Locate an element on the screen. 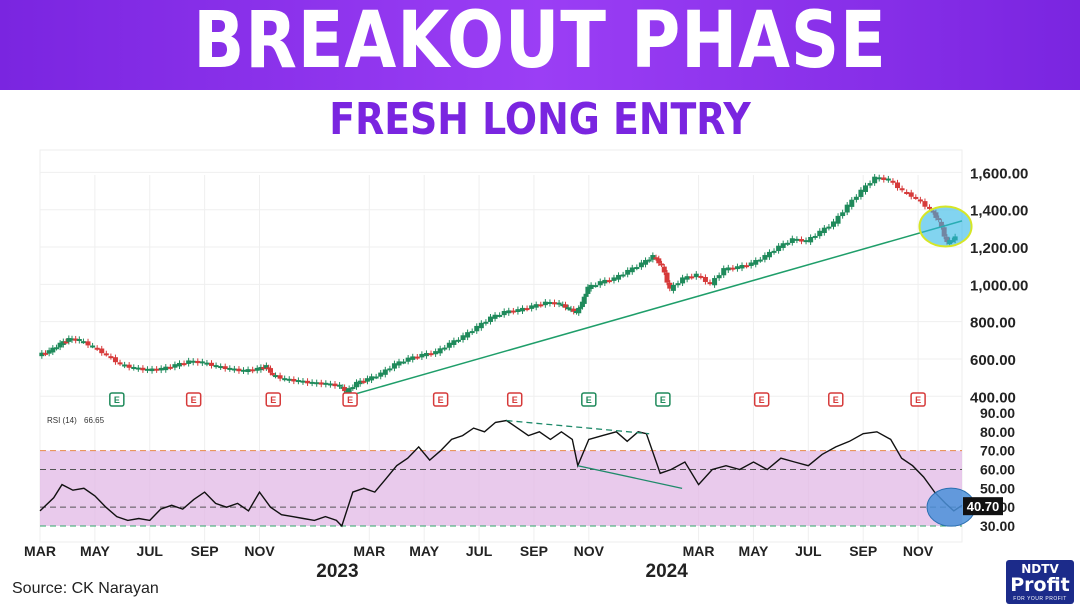  price-tick-label: 1,400.00 is located at coordinates (999, 211).